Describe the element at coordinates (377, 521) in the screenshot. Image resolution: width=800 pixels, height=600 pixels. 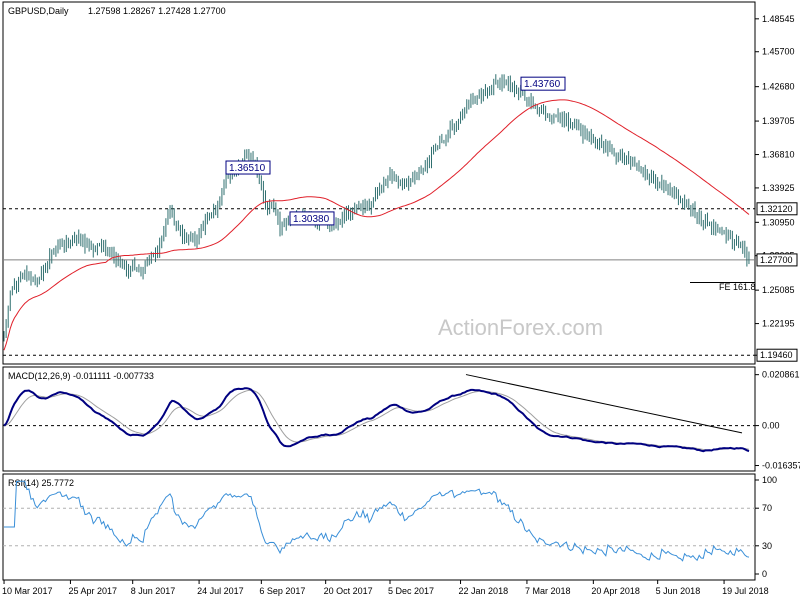
I see `rsi-line` at that location.